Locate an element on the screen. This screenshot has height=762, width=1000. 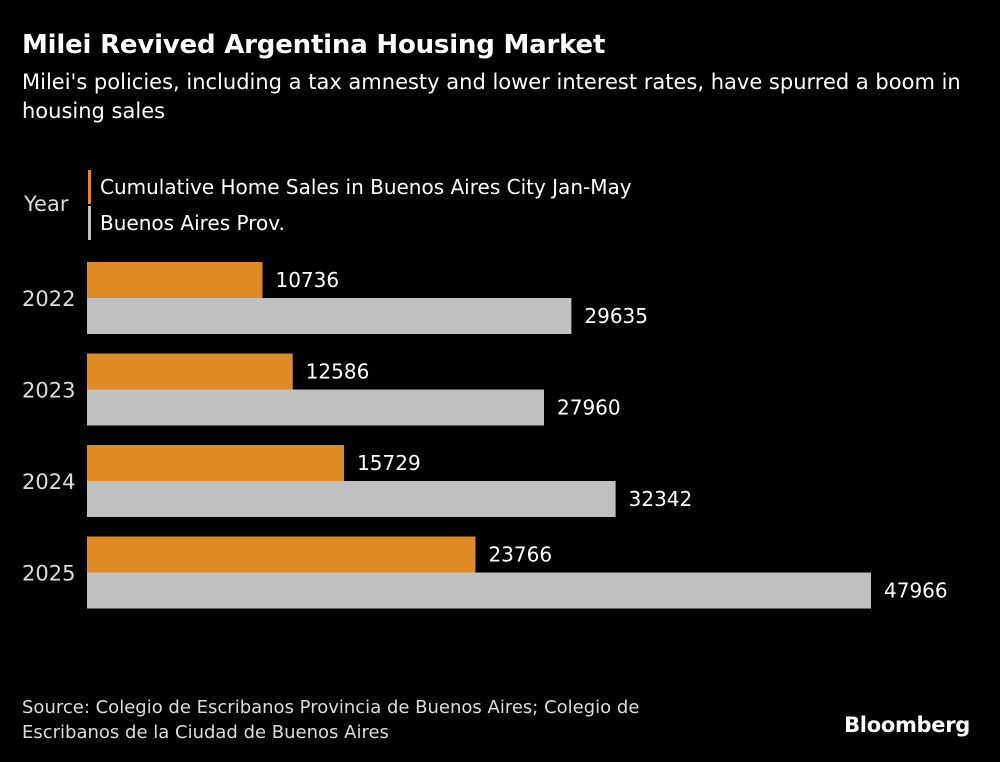
bar-province-2023 is located at coordinates (316, 407).